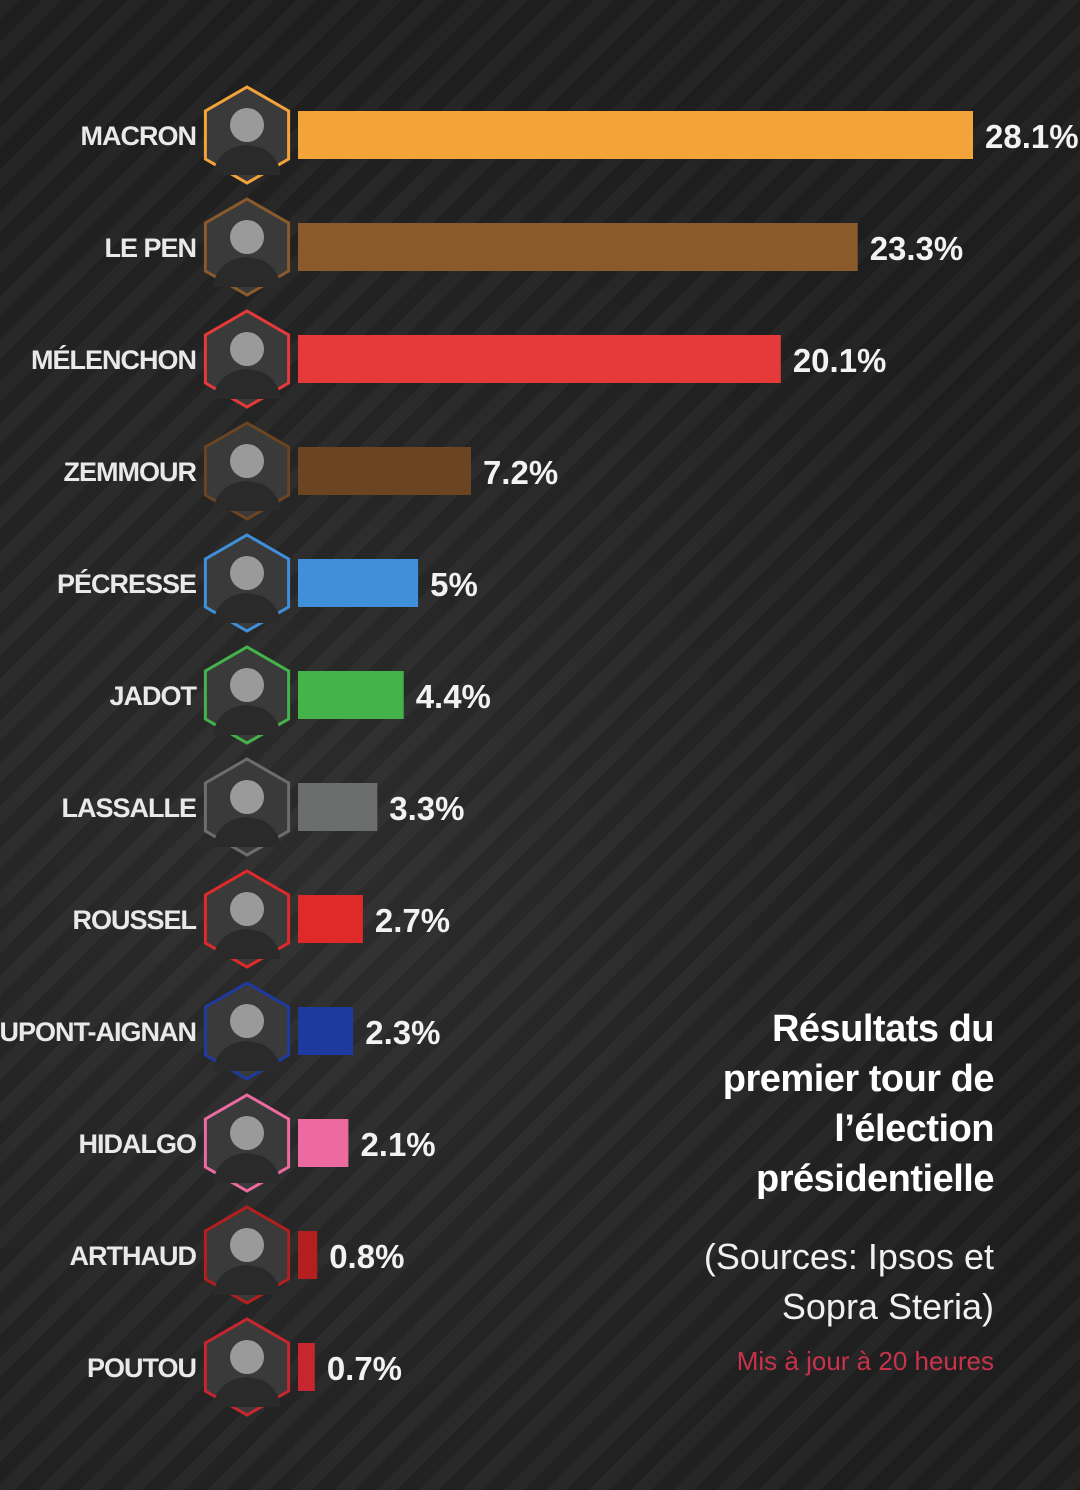 This screenshot has height=1490, width=1080. Describe the element at coordinates (840, 360) in the screenshot. I see `result-value-label: 20.1%` at that location.